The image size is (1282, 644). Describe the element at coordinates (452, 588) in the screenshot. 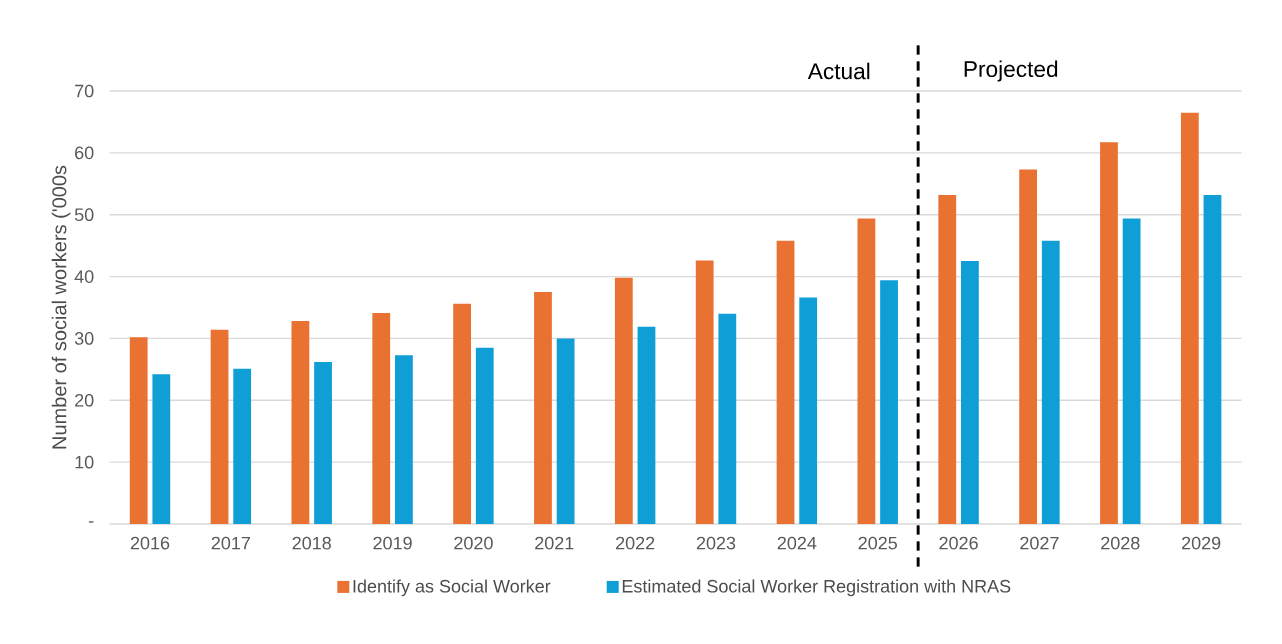

I see `legend-label: Identify as Social Worker` at that location.